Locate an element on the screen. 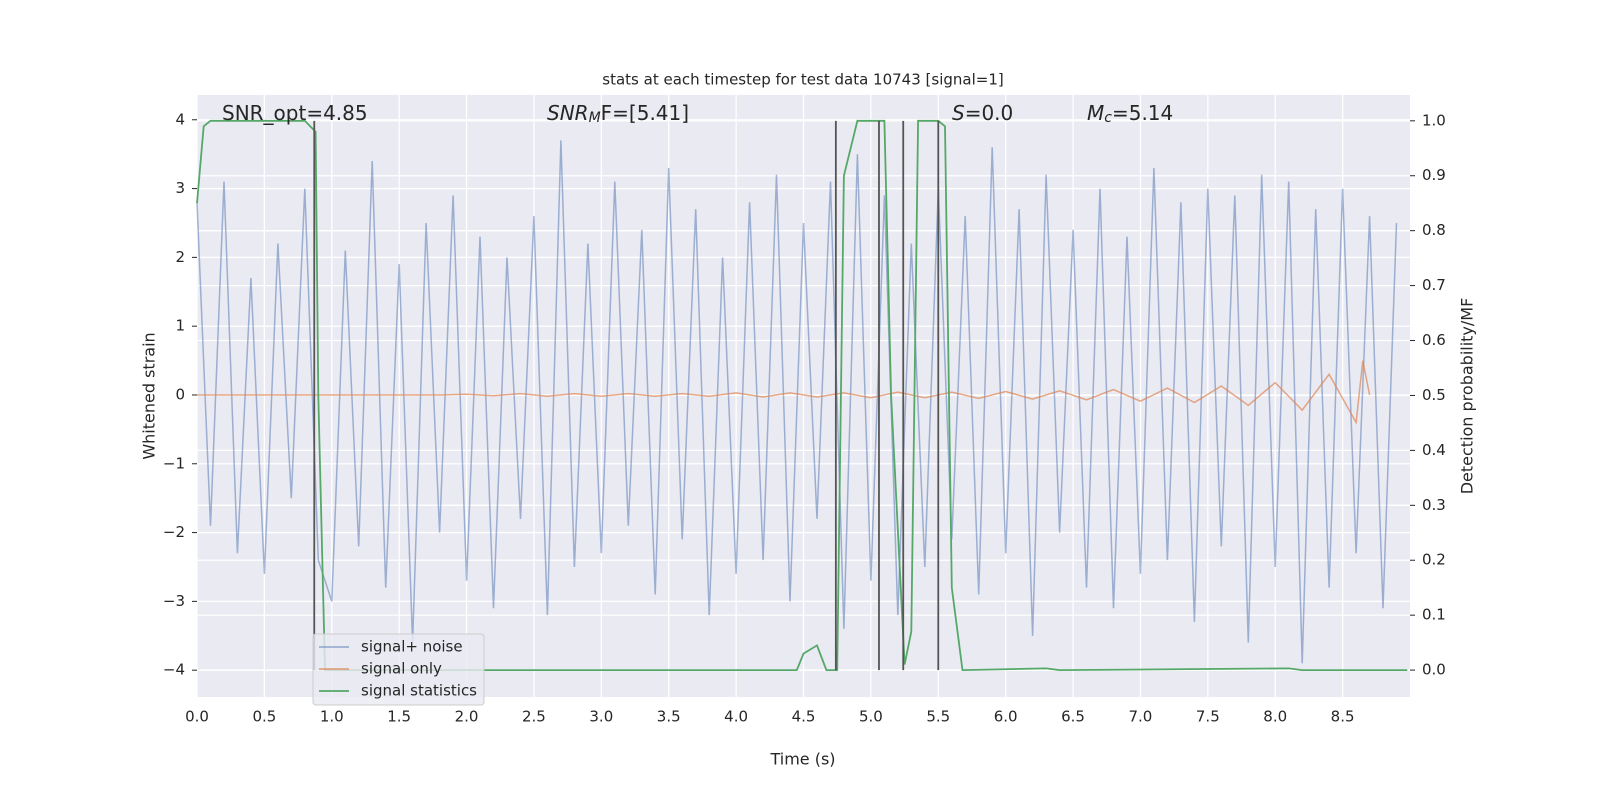 The image size is (1600, 800). legend-label: signal+ noise is located at coordinates (412, 647).